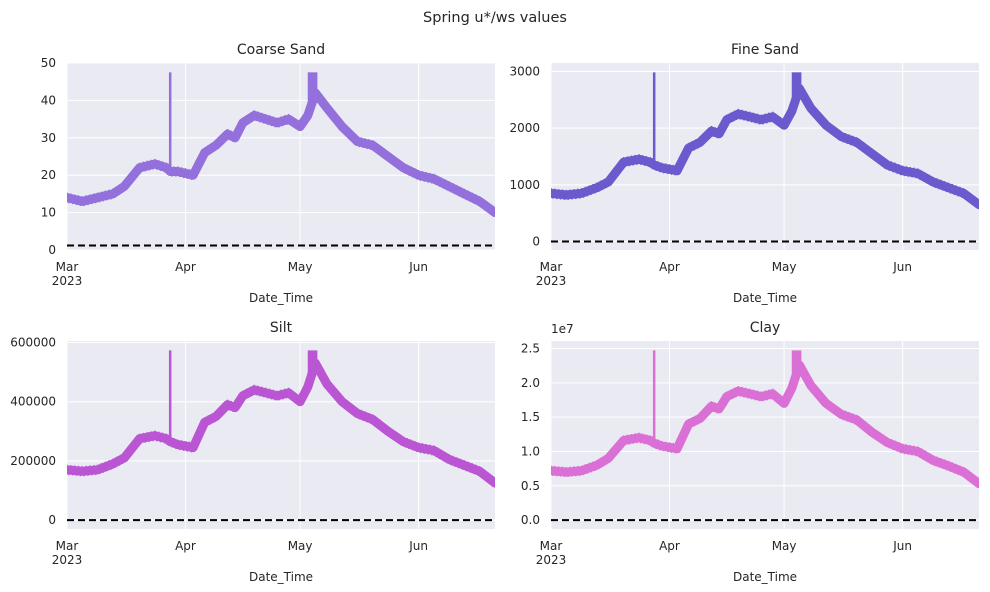  Describe the element at coordinates (185, 546) in the screenshot. I see `chart-2-xtick-label-1: Apr` at that location.